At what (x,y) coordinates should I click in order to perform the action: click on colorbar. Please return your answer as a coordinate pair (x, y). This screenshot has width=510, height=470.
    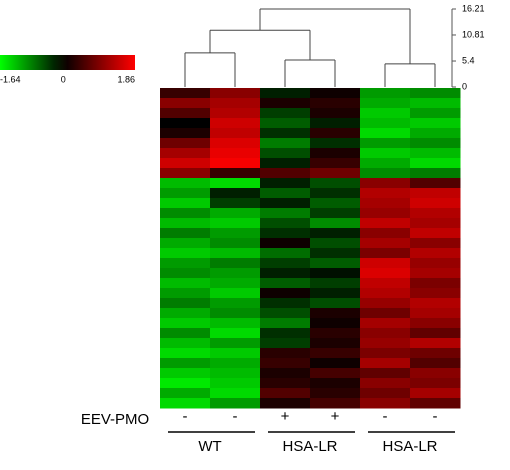
    Looking at the image, I should click on (67, 62).